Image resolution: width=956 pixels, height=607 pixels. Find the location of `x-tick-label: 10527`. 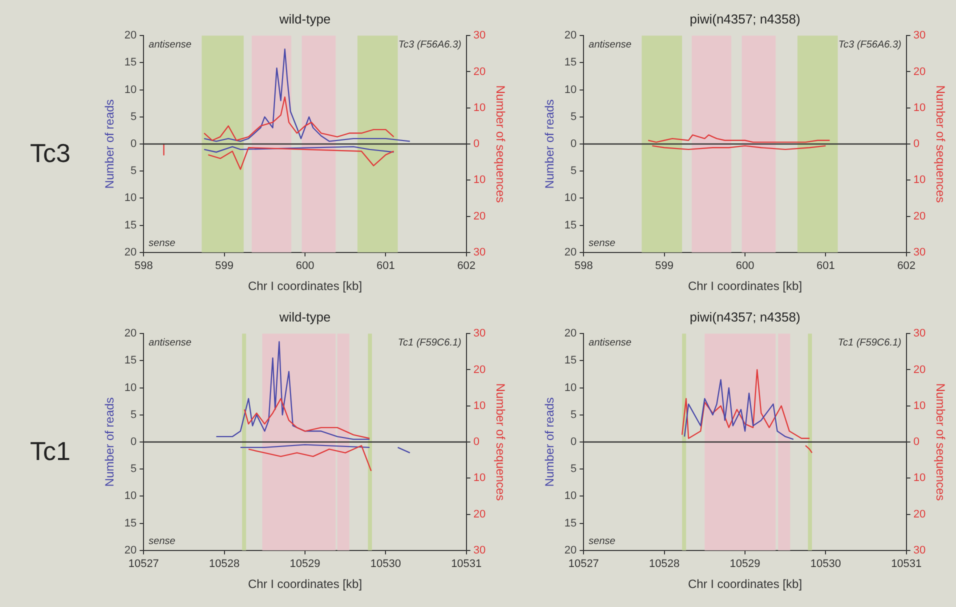

x-tick-label: 10527 is located at coordinates (143, 564).